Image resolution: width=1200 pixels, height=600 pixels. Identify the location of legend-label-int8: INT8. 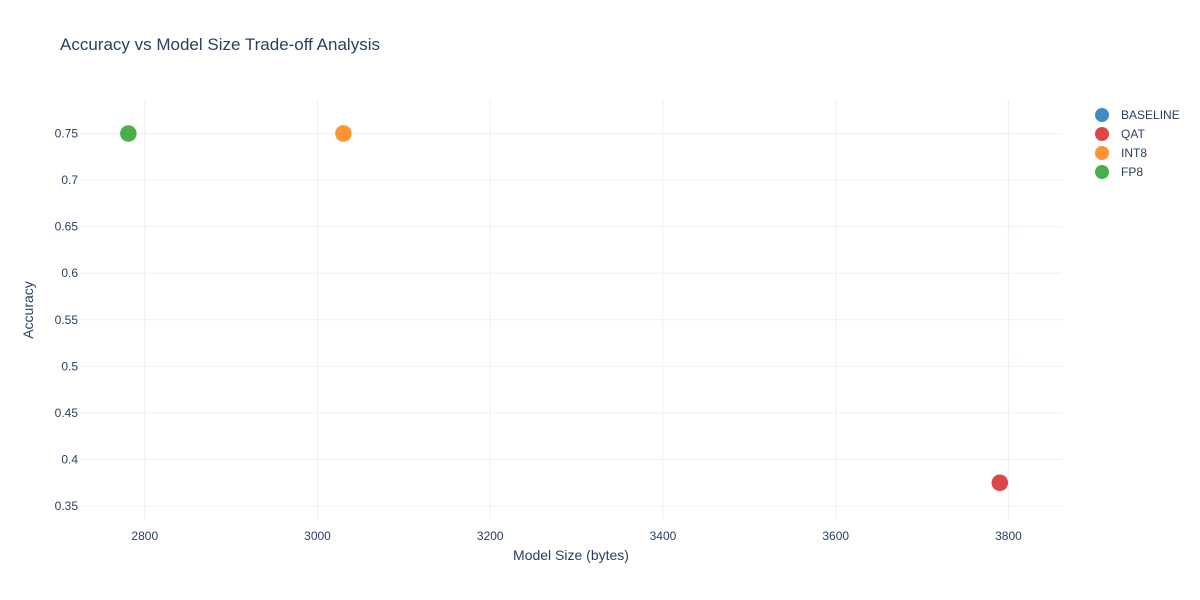
(1134, 153).